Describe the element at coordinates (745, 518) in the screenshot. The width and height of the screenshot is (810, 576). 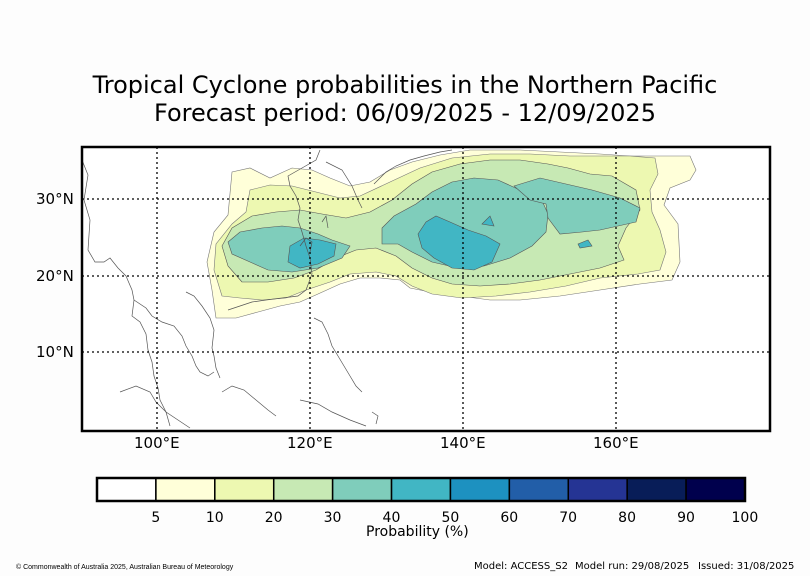
I see `colorbar-tick-label: 100` at that location.